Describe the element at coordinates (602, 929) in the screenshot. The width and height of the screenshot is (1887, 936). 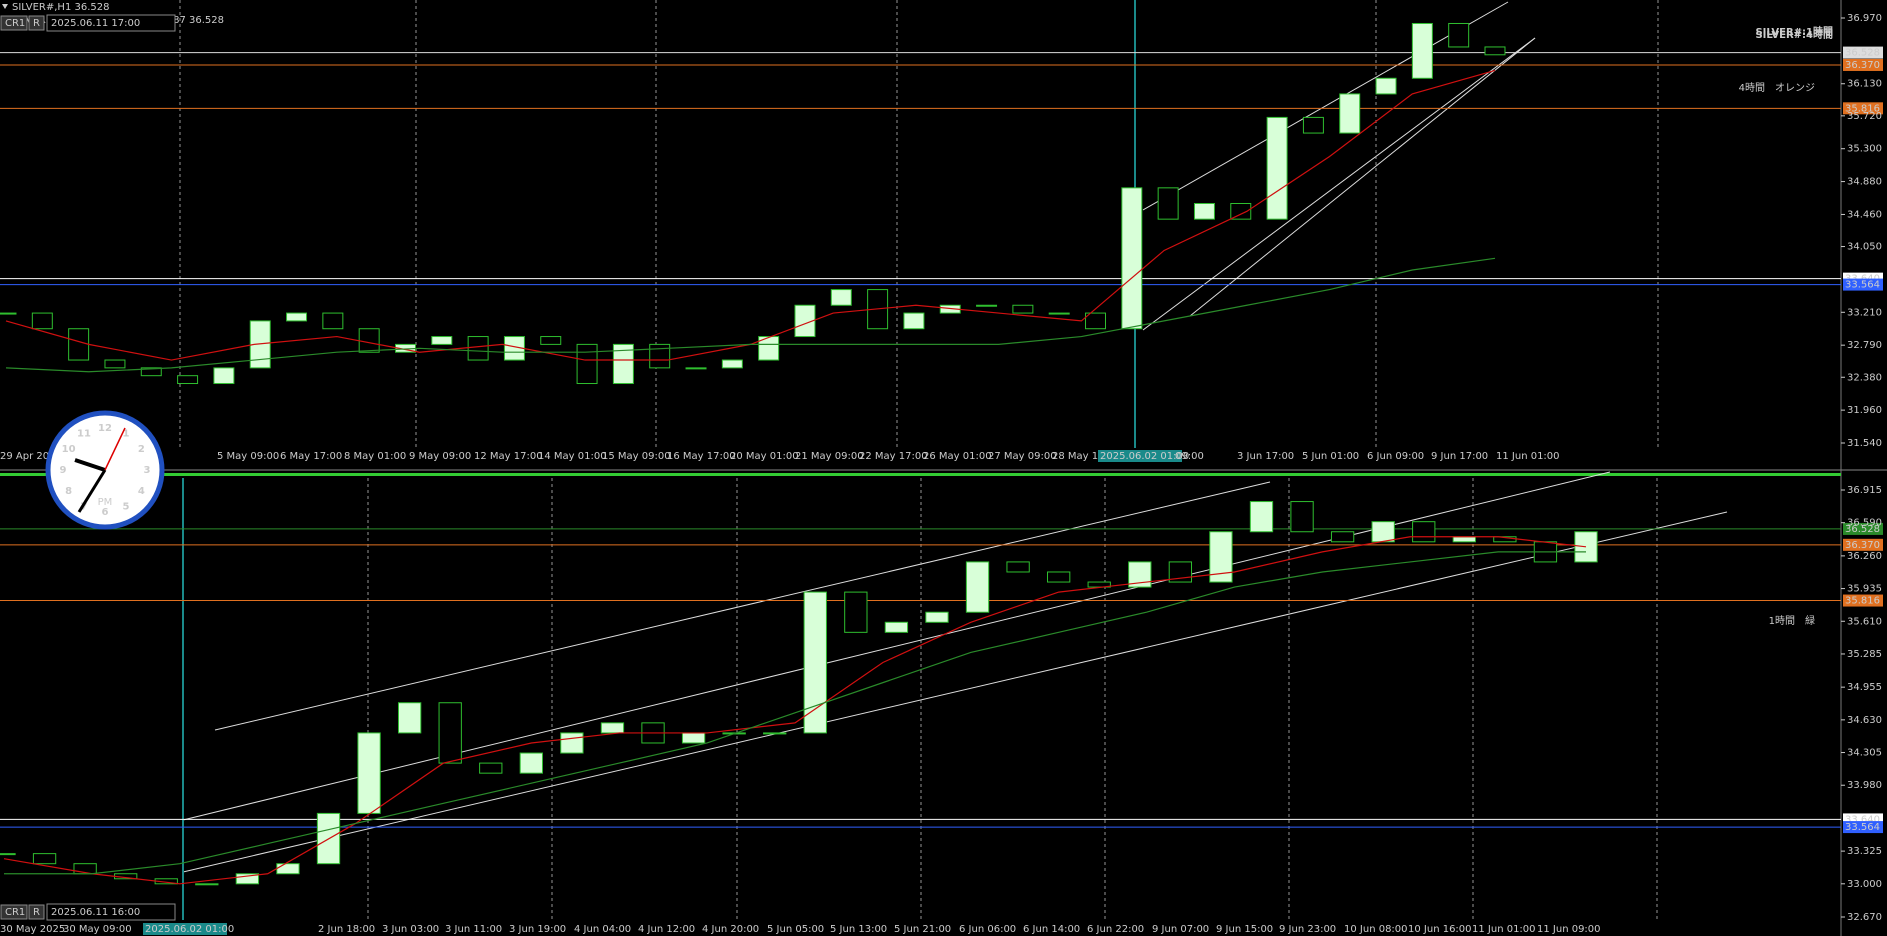
I see `time-label: 4 Jun 04:00` at that location.